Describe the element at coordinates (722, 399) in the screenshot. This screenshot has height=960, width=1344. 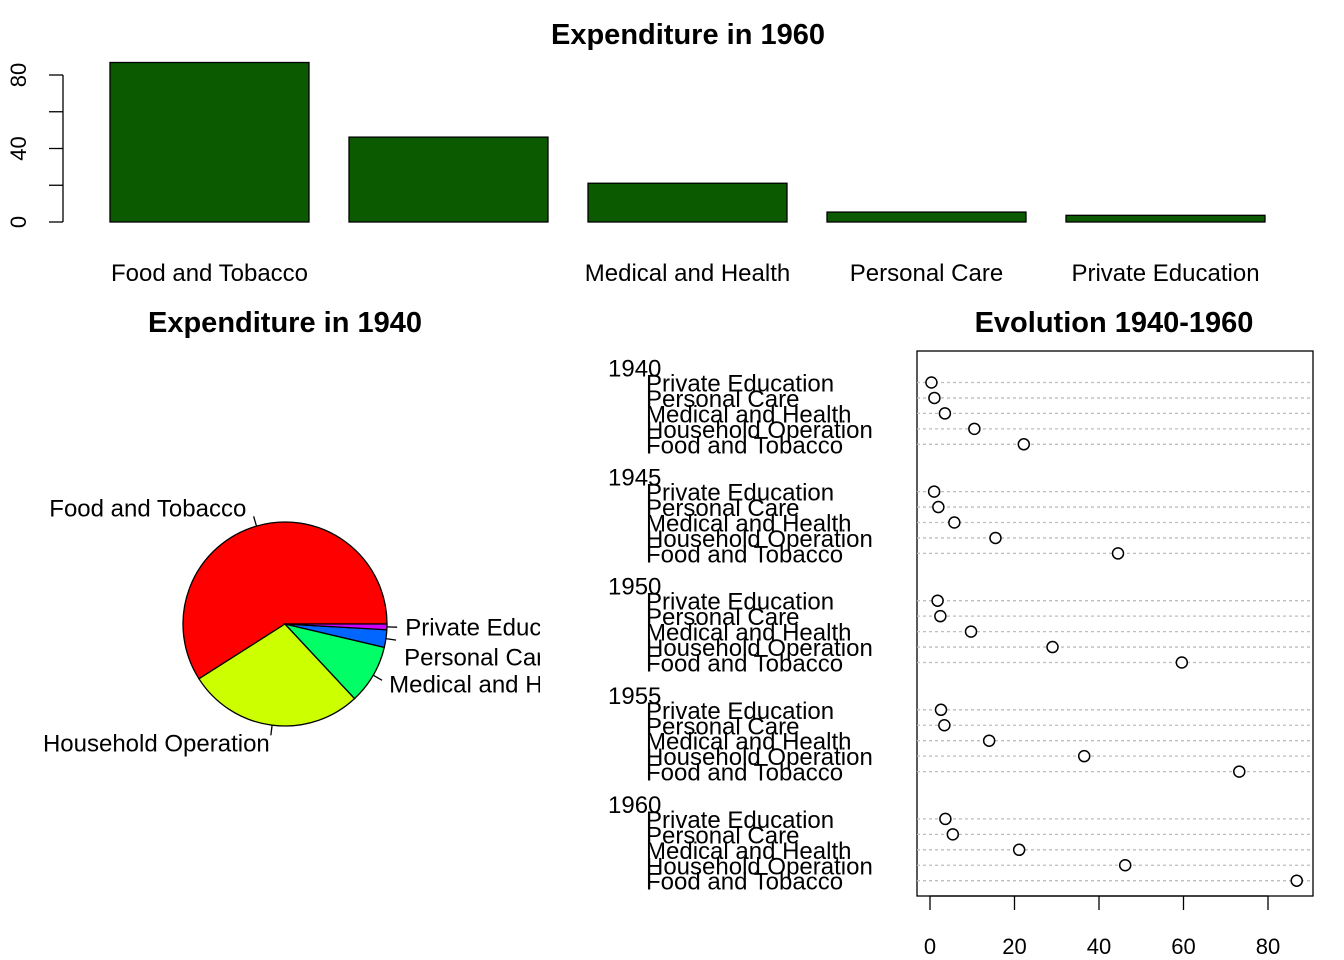
I see `dot-item-label-0-1: Personal Care` at that location.